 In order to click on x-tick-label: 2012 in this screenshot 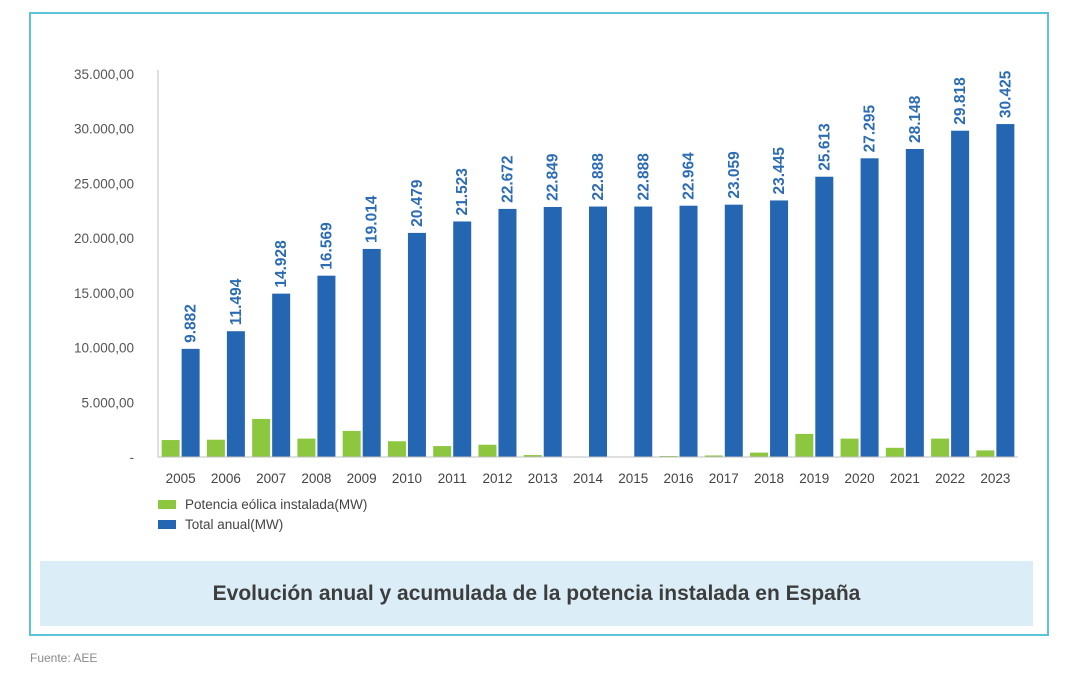, I will do `click(497, 478)`.